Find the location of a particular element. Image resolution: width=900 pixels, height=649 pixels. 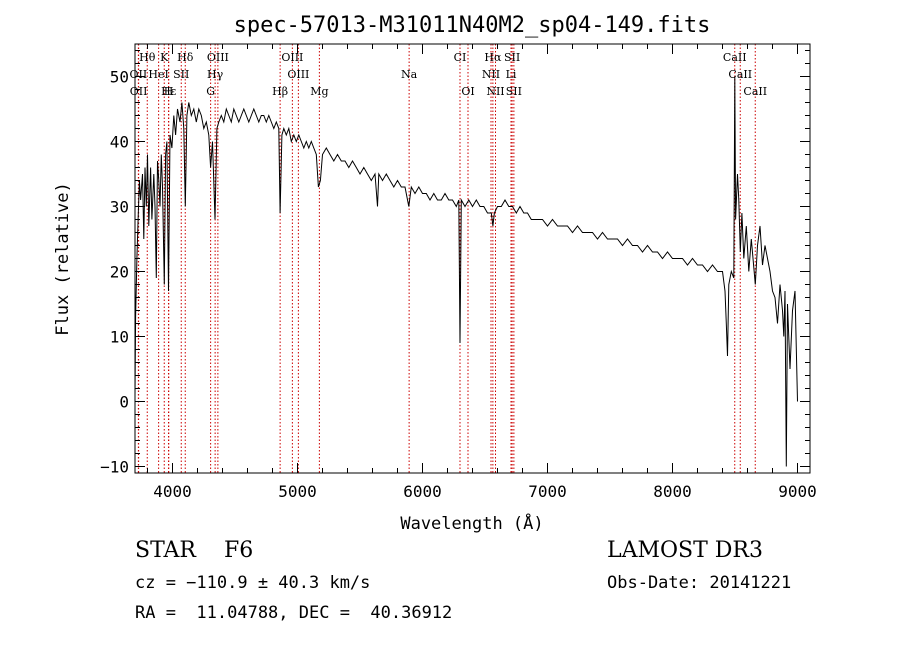

x-tick-label-0: 4000 is located at coordinates (172, 491).